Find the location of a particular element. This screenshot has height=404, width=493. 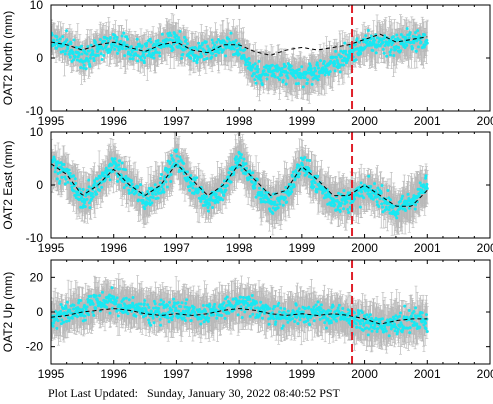

y-tick-label: 10 is located at coordinates (37, 6).